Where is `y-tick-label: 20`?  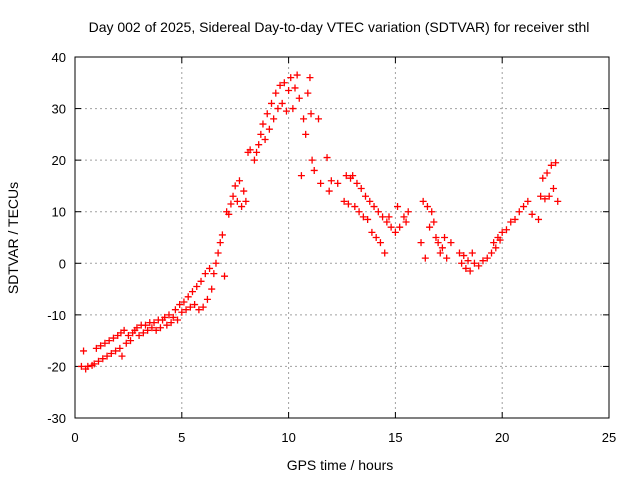
y-tick-label: 20 is located at coordinates (59, 160).